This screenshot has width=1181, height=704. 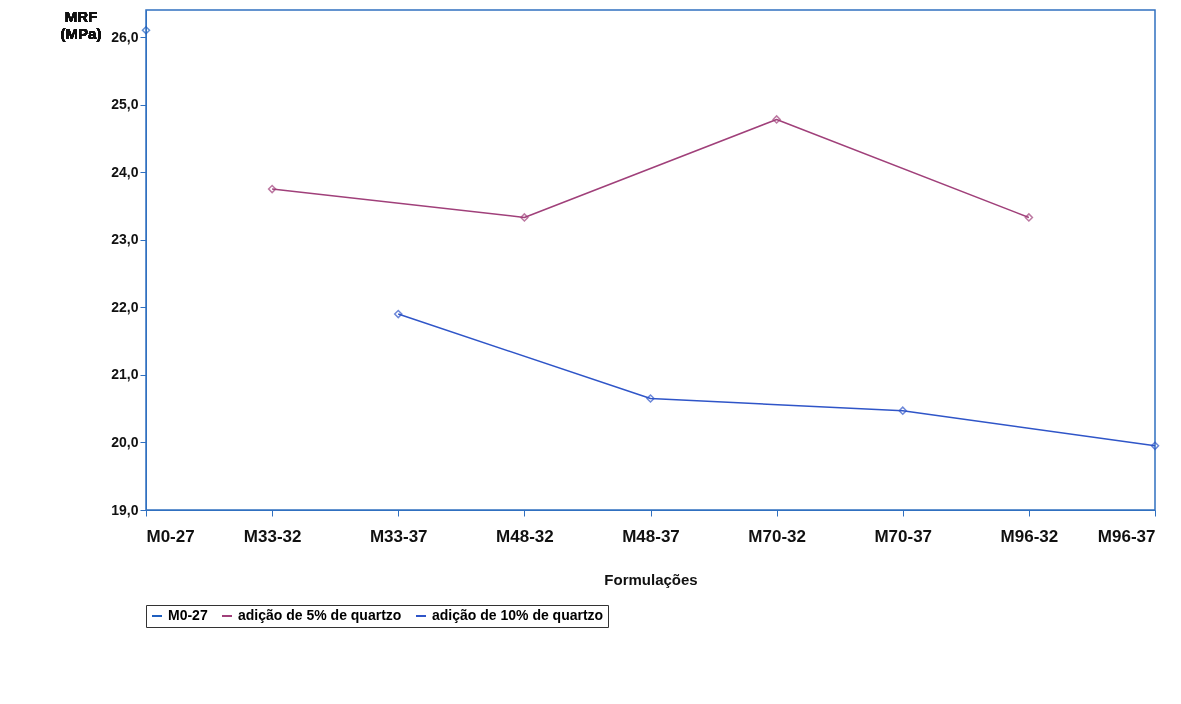 I want to click on x-tick-label: M33-32, so click(x=272, y=536).